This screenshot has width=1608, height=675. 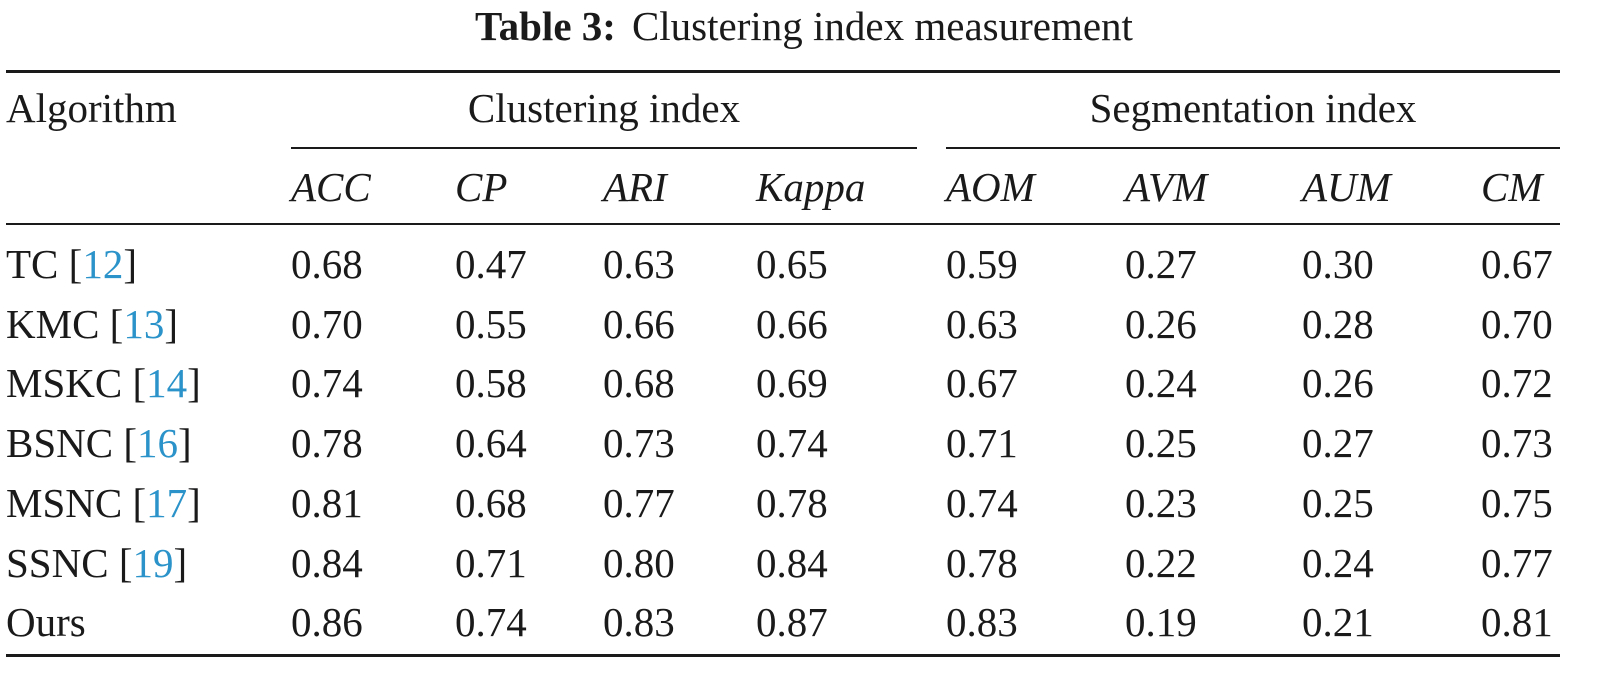 What do you see at coordinates (792, 443) in the screenshot?
I see `table-cell-kappa: 0.74` at bounding box center [792, 443].